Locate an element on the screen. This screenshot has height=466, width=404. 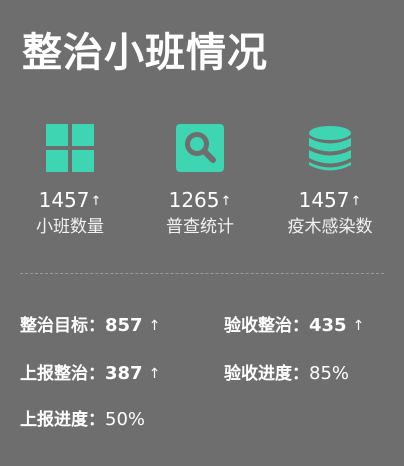
metric-reported: 上报整治：387 ↑ is located at coordinates (90, 374).